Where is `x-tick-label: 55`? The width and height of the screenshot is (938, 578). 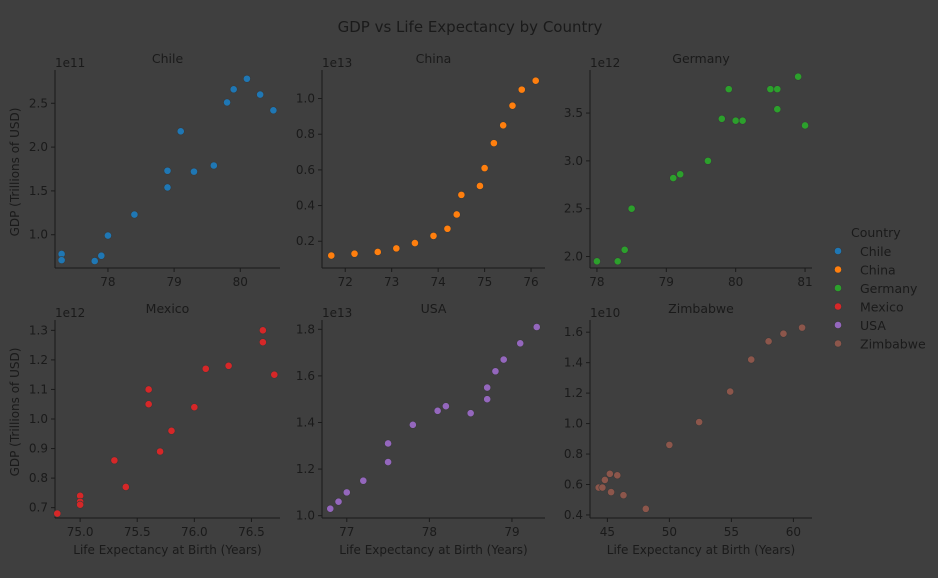 x-tick-label: 55 is located at coordinates (731, 532).